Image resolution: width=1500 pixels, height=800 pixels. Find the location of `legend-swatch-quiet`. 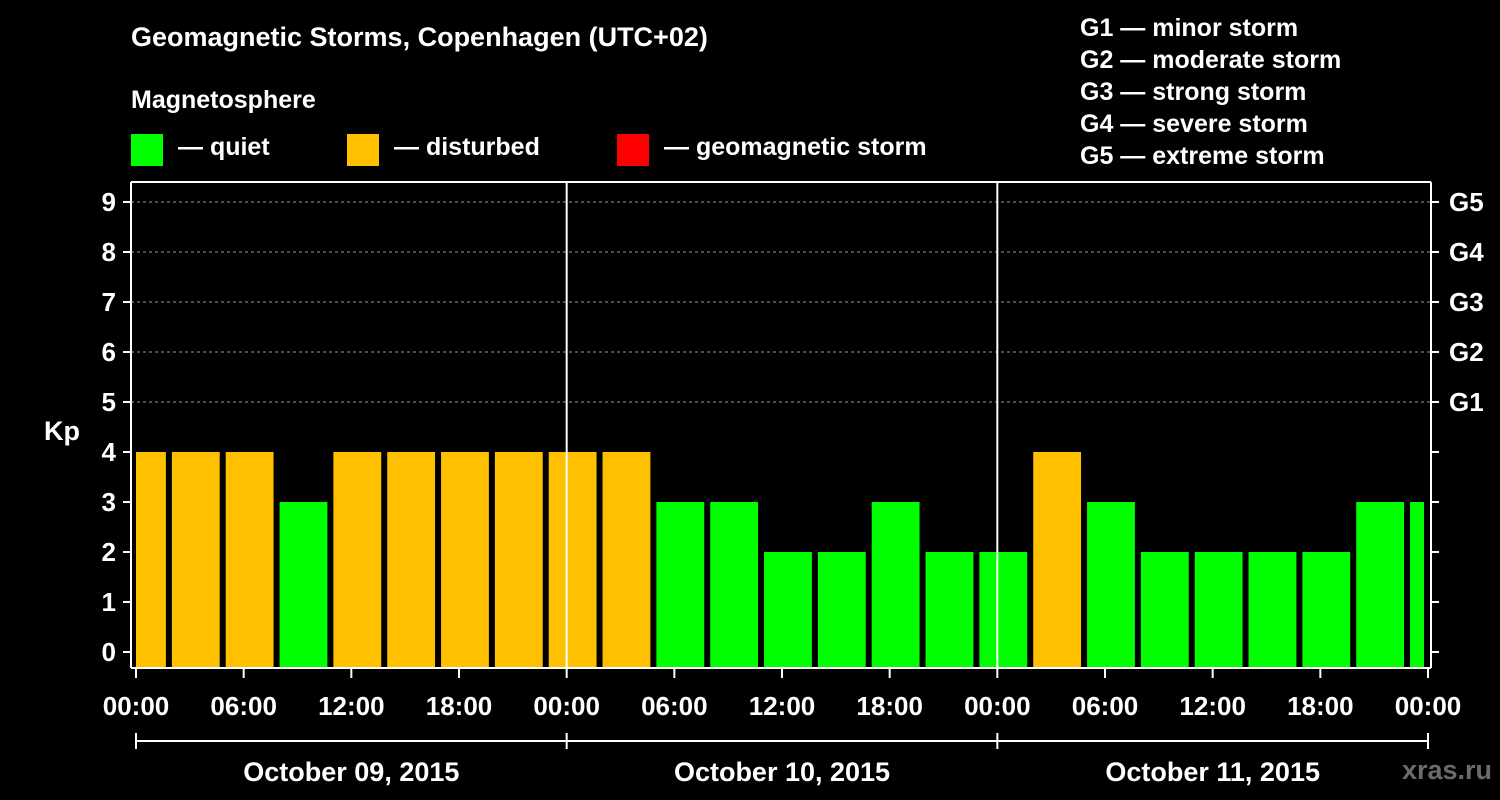

legend-swatch-quiet is located at coordinates (147, 150).